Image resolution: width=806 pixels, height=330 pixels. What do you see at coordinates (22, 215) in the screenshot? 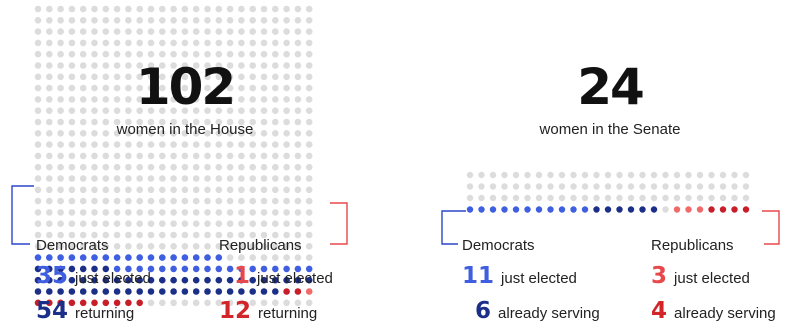
I see `house-dem-bracket` at bounding box center [22, 215].